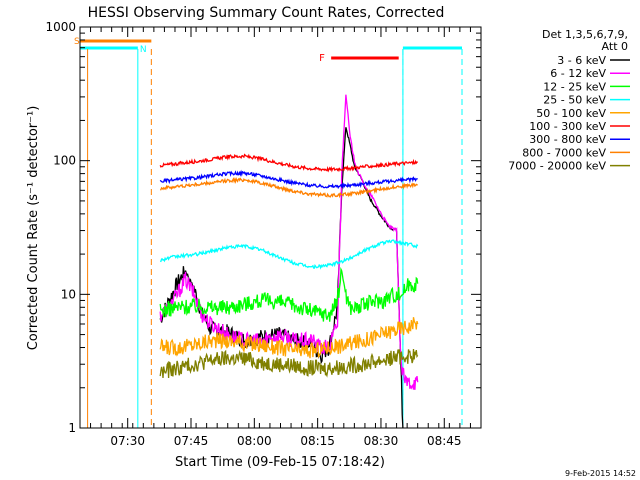  Describe the element at coordinates (567, 126) in the screenshot. I see `legend-entry-label: 100 - 300 keV` at that location.